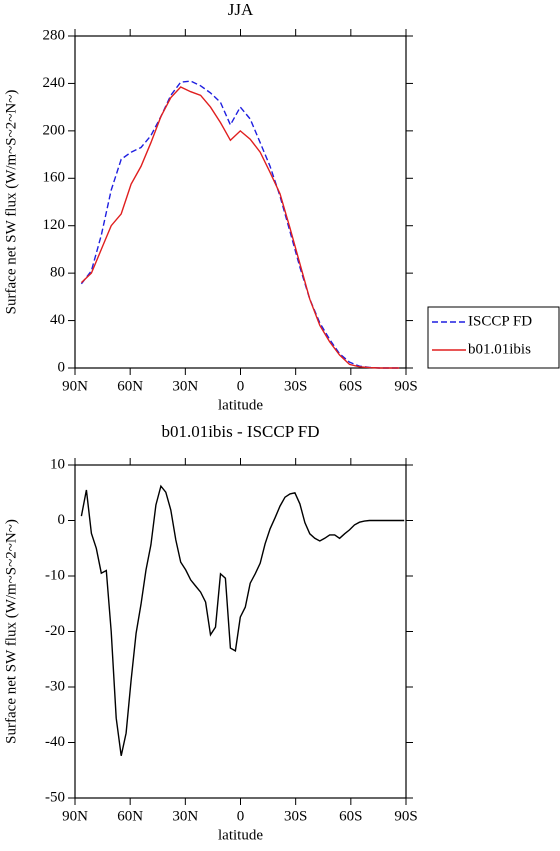  Describe the element at coordinates (55, 742) in the screenshot. I see `y-tick-label: -40` at that location.